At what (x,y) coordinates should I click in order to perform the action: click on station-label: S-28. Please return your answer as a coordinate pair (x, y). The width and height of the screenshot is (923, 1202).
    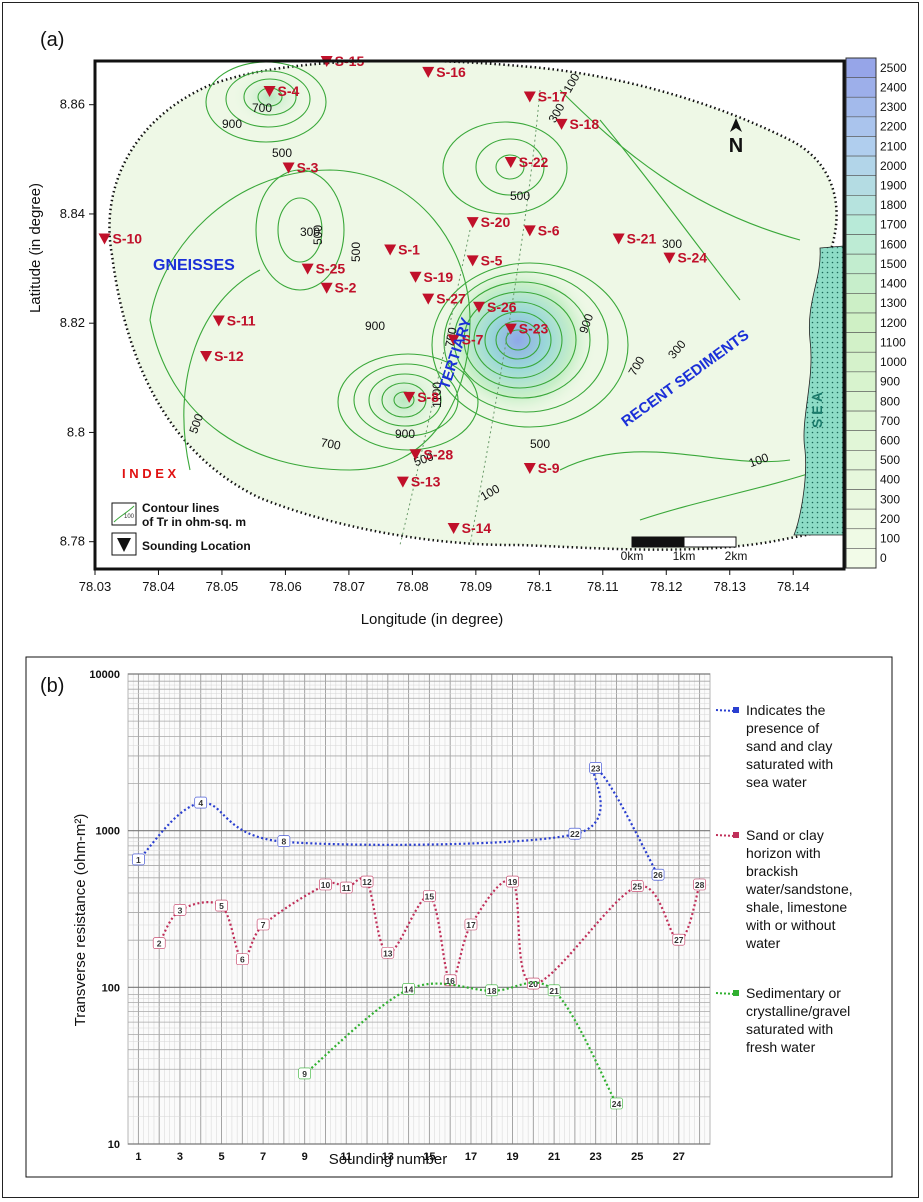
    Looking at the image, I should click on (439, 454).